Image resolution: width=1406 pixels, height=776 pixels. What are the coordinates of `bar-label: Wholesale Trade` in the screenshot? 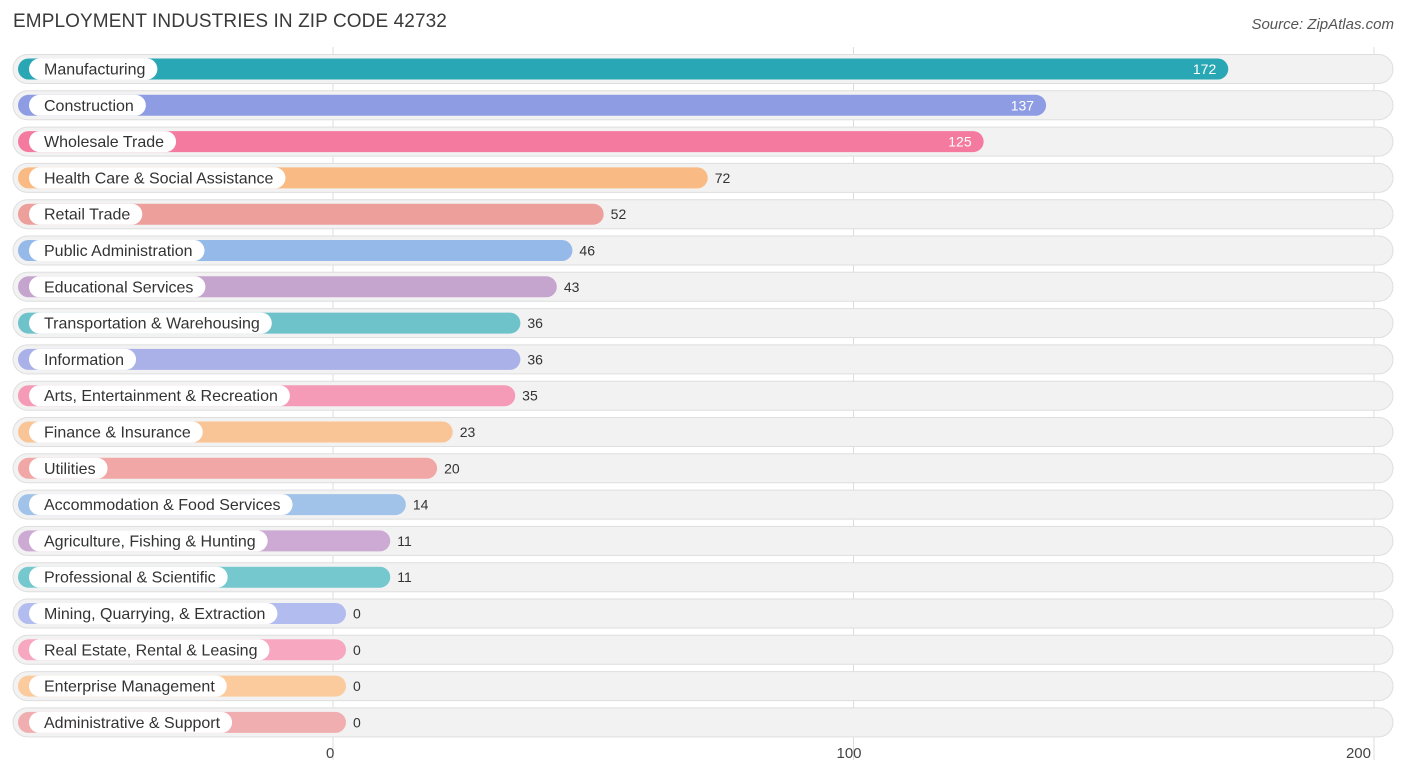 It's located at (104, 142).